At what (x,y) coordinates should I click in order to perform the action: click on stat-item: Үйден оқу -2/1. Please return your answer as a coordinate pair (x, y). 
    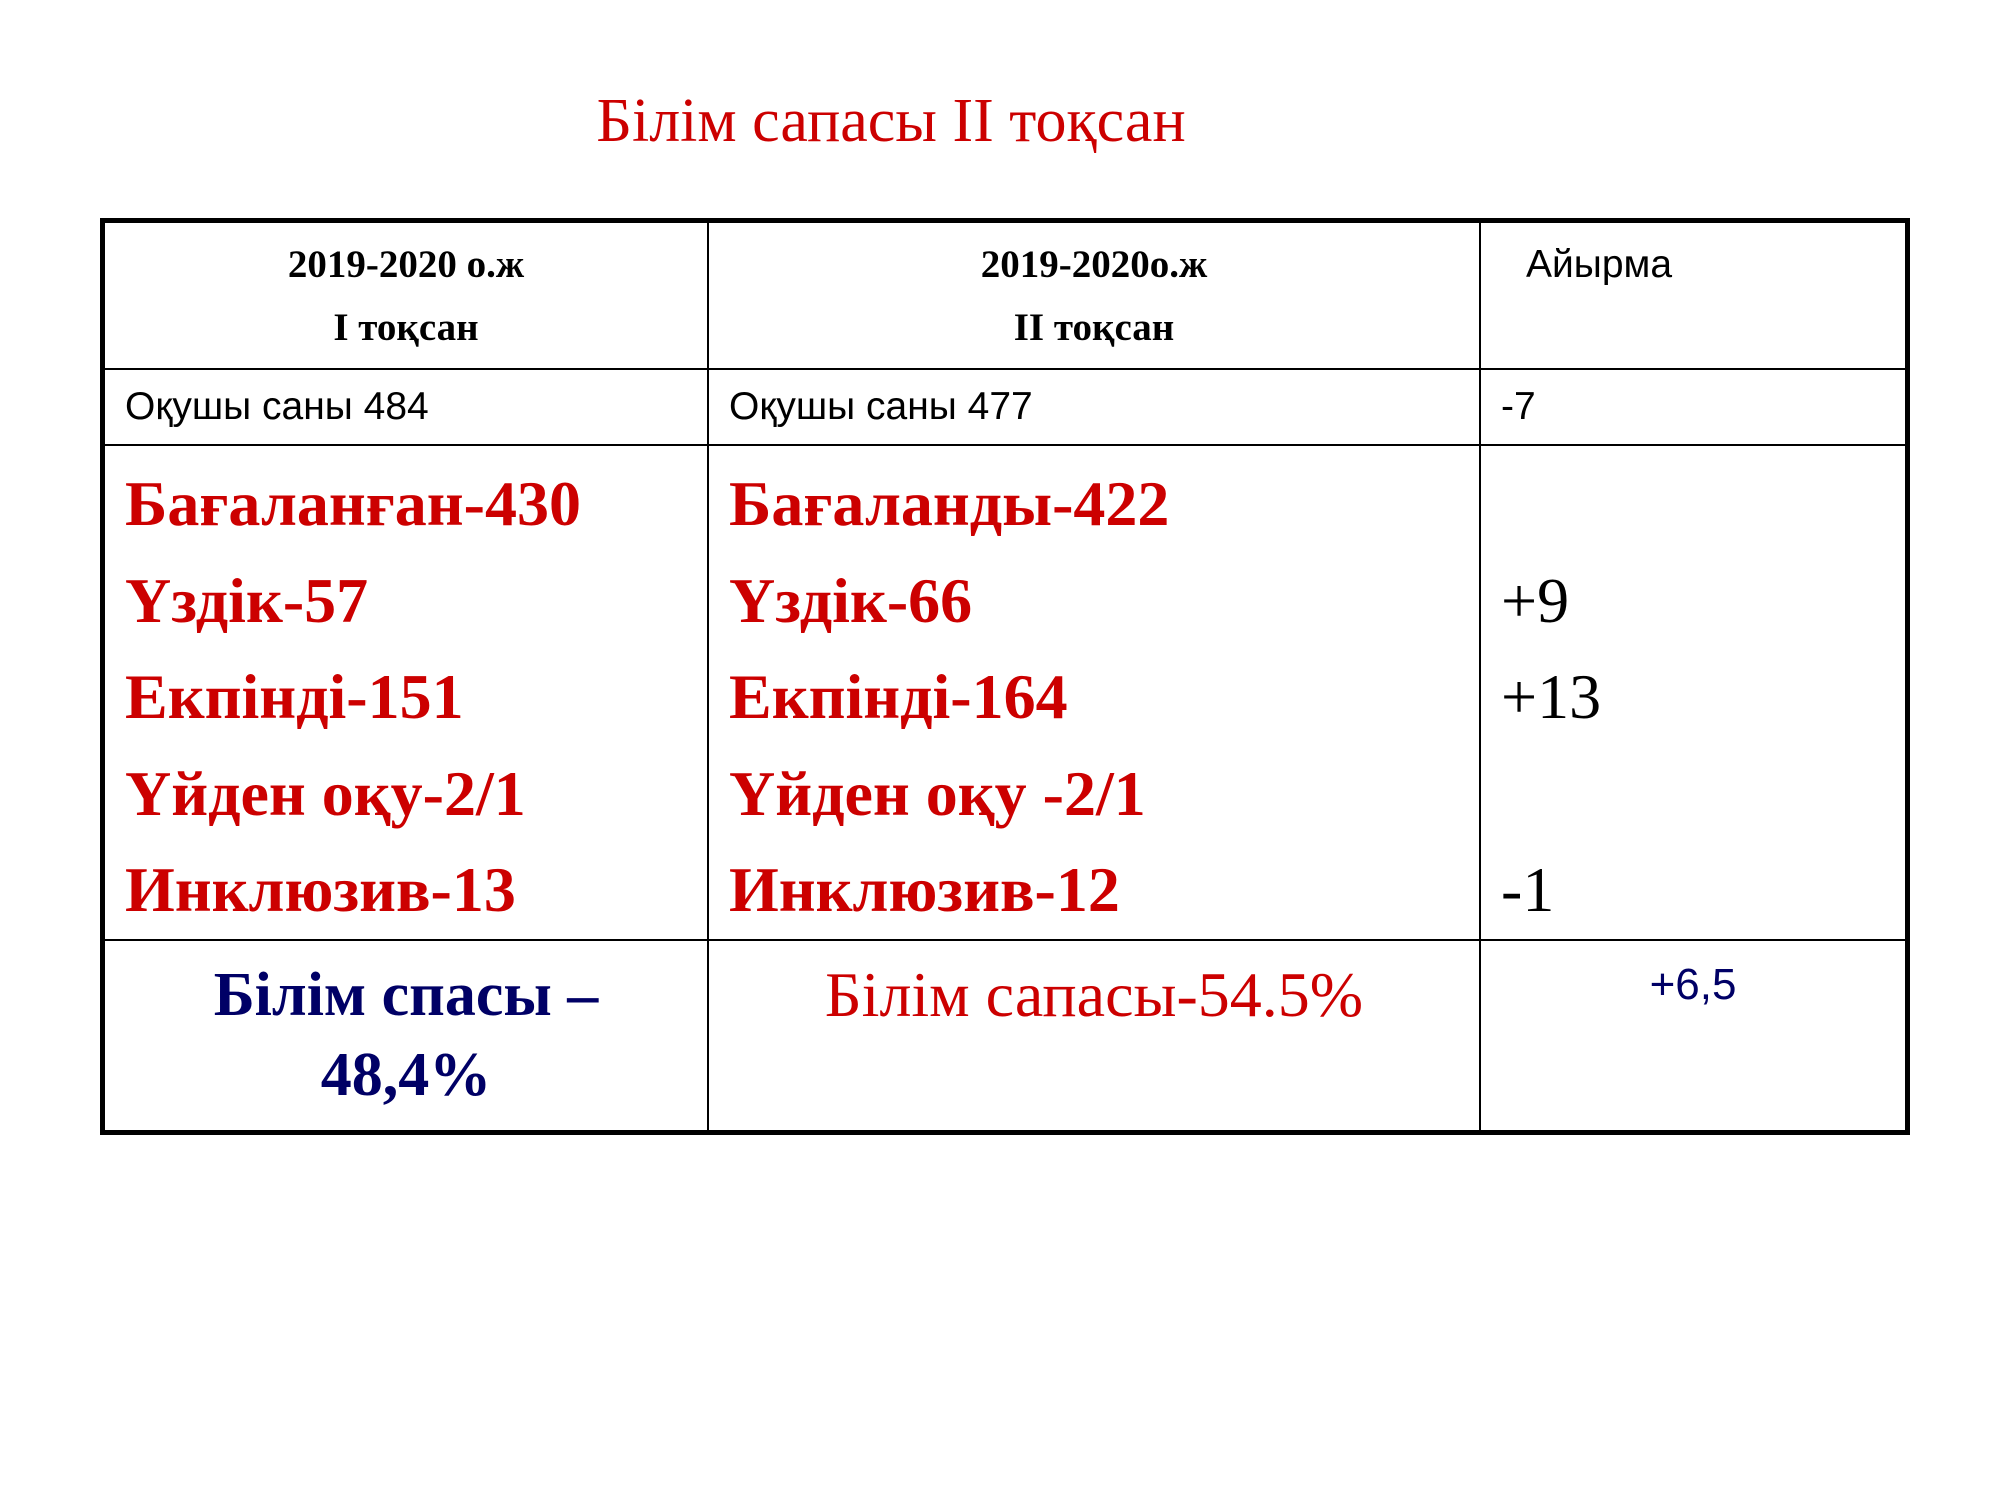
    Looking at the image, I should click on (937, 793).